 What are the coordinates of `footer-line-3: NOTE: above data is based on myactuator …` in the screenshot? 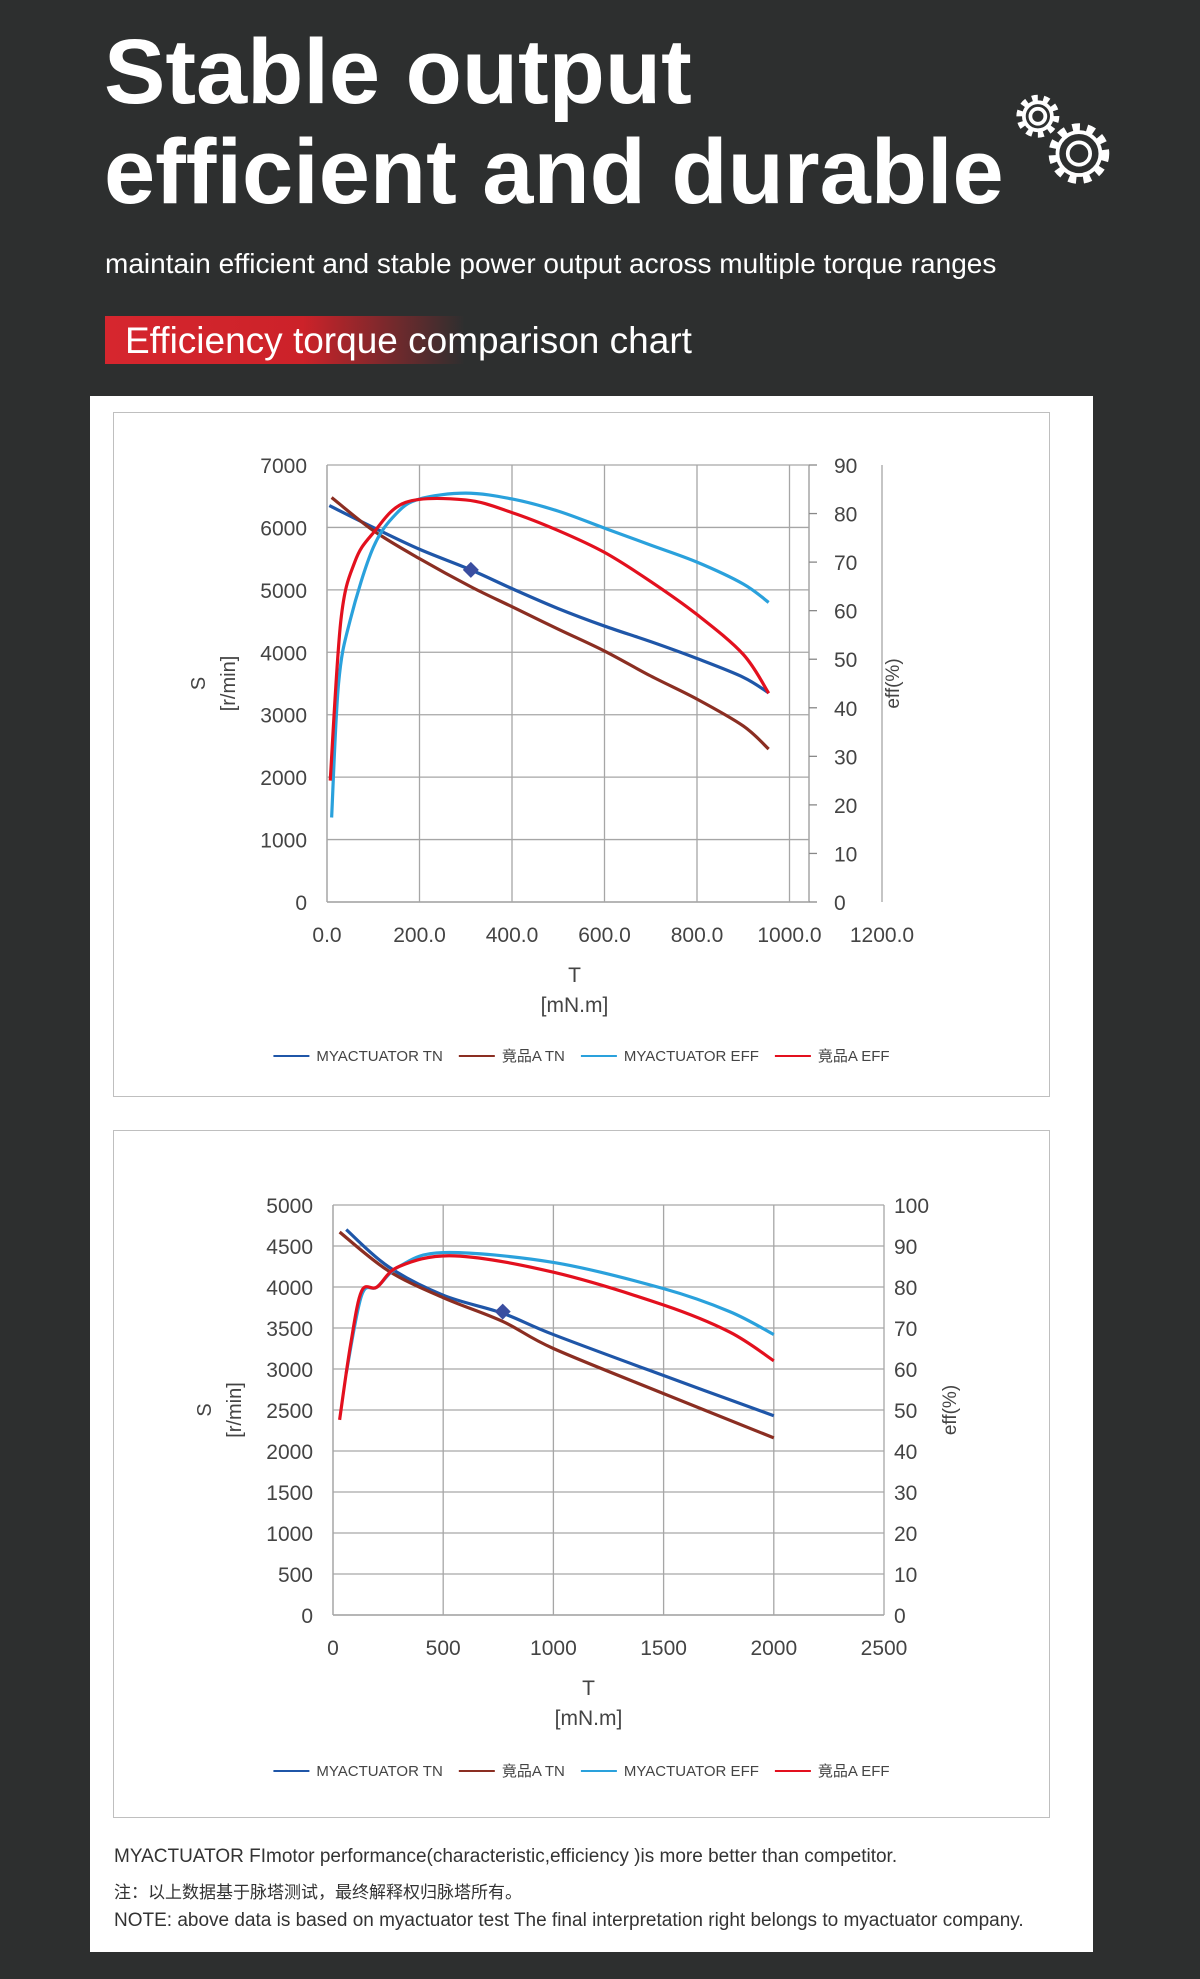 It's located at (569, 1920).